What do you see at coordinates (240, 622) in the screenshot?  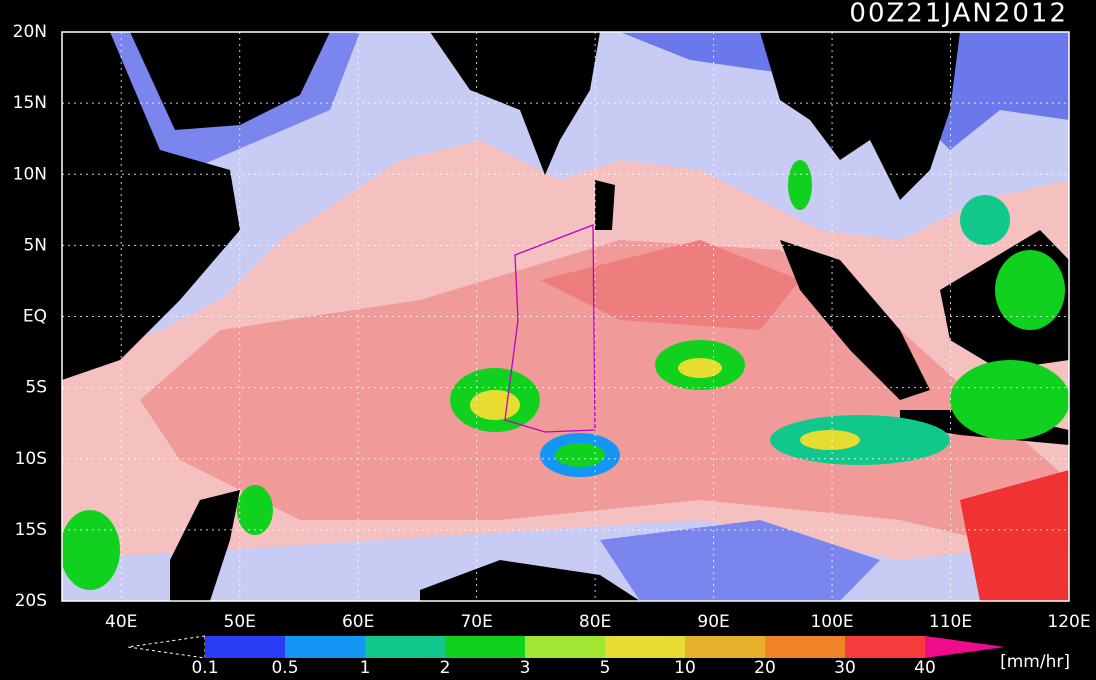 I see `x-tick-label: 50E` at bounding box center [240, 622].